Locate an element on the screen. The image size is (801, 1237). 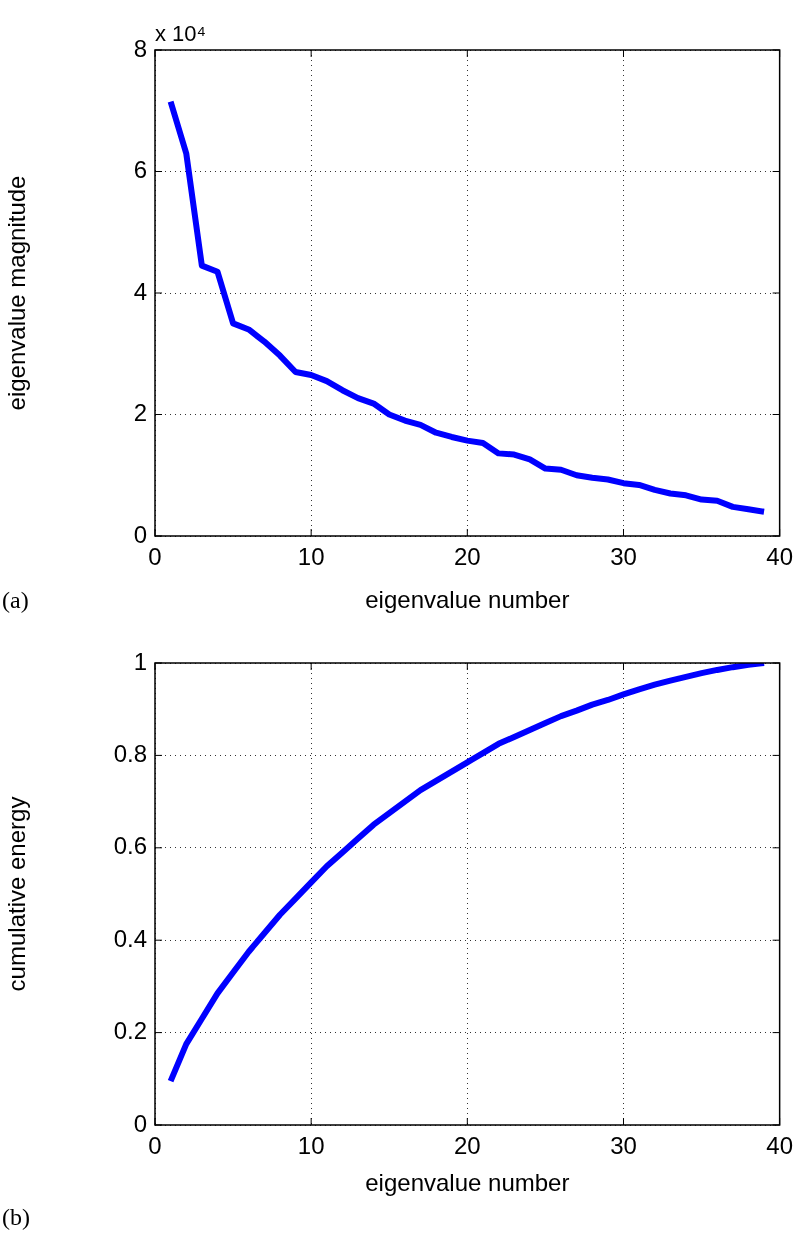
text: x 10⁴ is located at coordinates (181, 34).